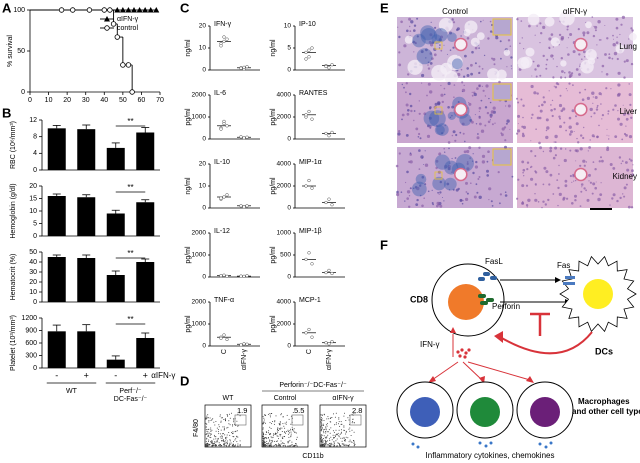  What do you see at coordinates (35, 153) in the screenshot?
I see `y-tick-label: 4` at bounding box center [35, 153].